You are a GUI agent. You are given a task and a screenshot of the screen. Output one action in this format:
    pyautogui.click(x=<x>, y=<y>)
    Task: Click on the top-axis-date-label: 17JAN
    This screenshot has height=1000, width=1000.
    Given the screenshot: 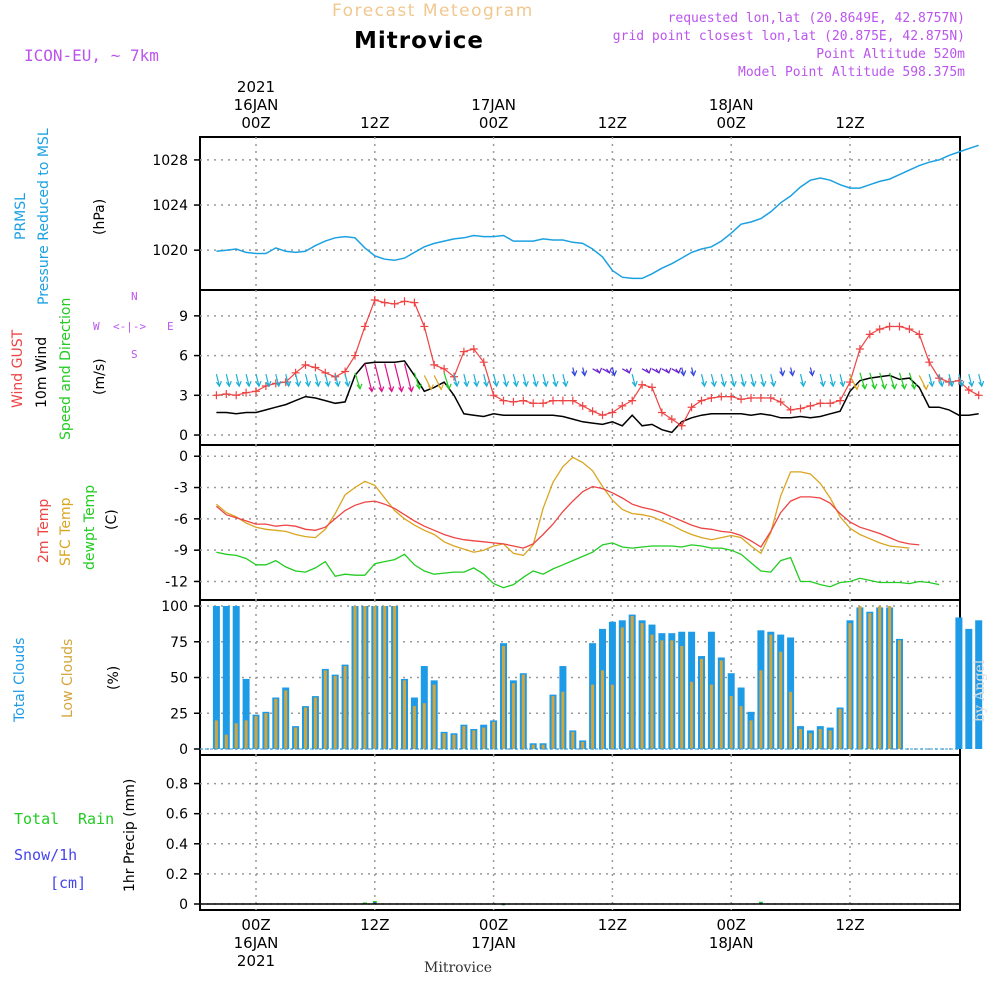 What is the action you would take?
    pyautogui.click(x=493, y=105)
    